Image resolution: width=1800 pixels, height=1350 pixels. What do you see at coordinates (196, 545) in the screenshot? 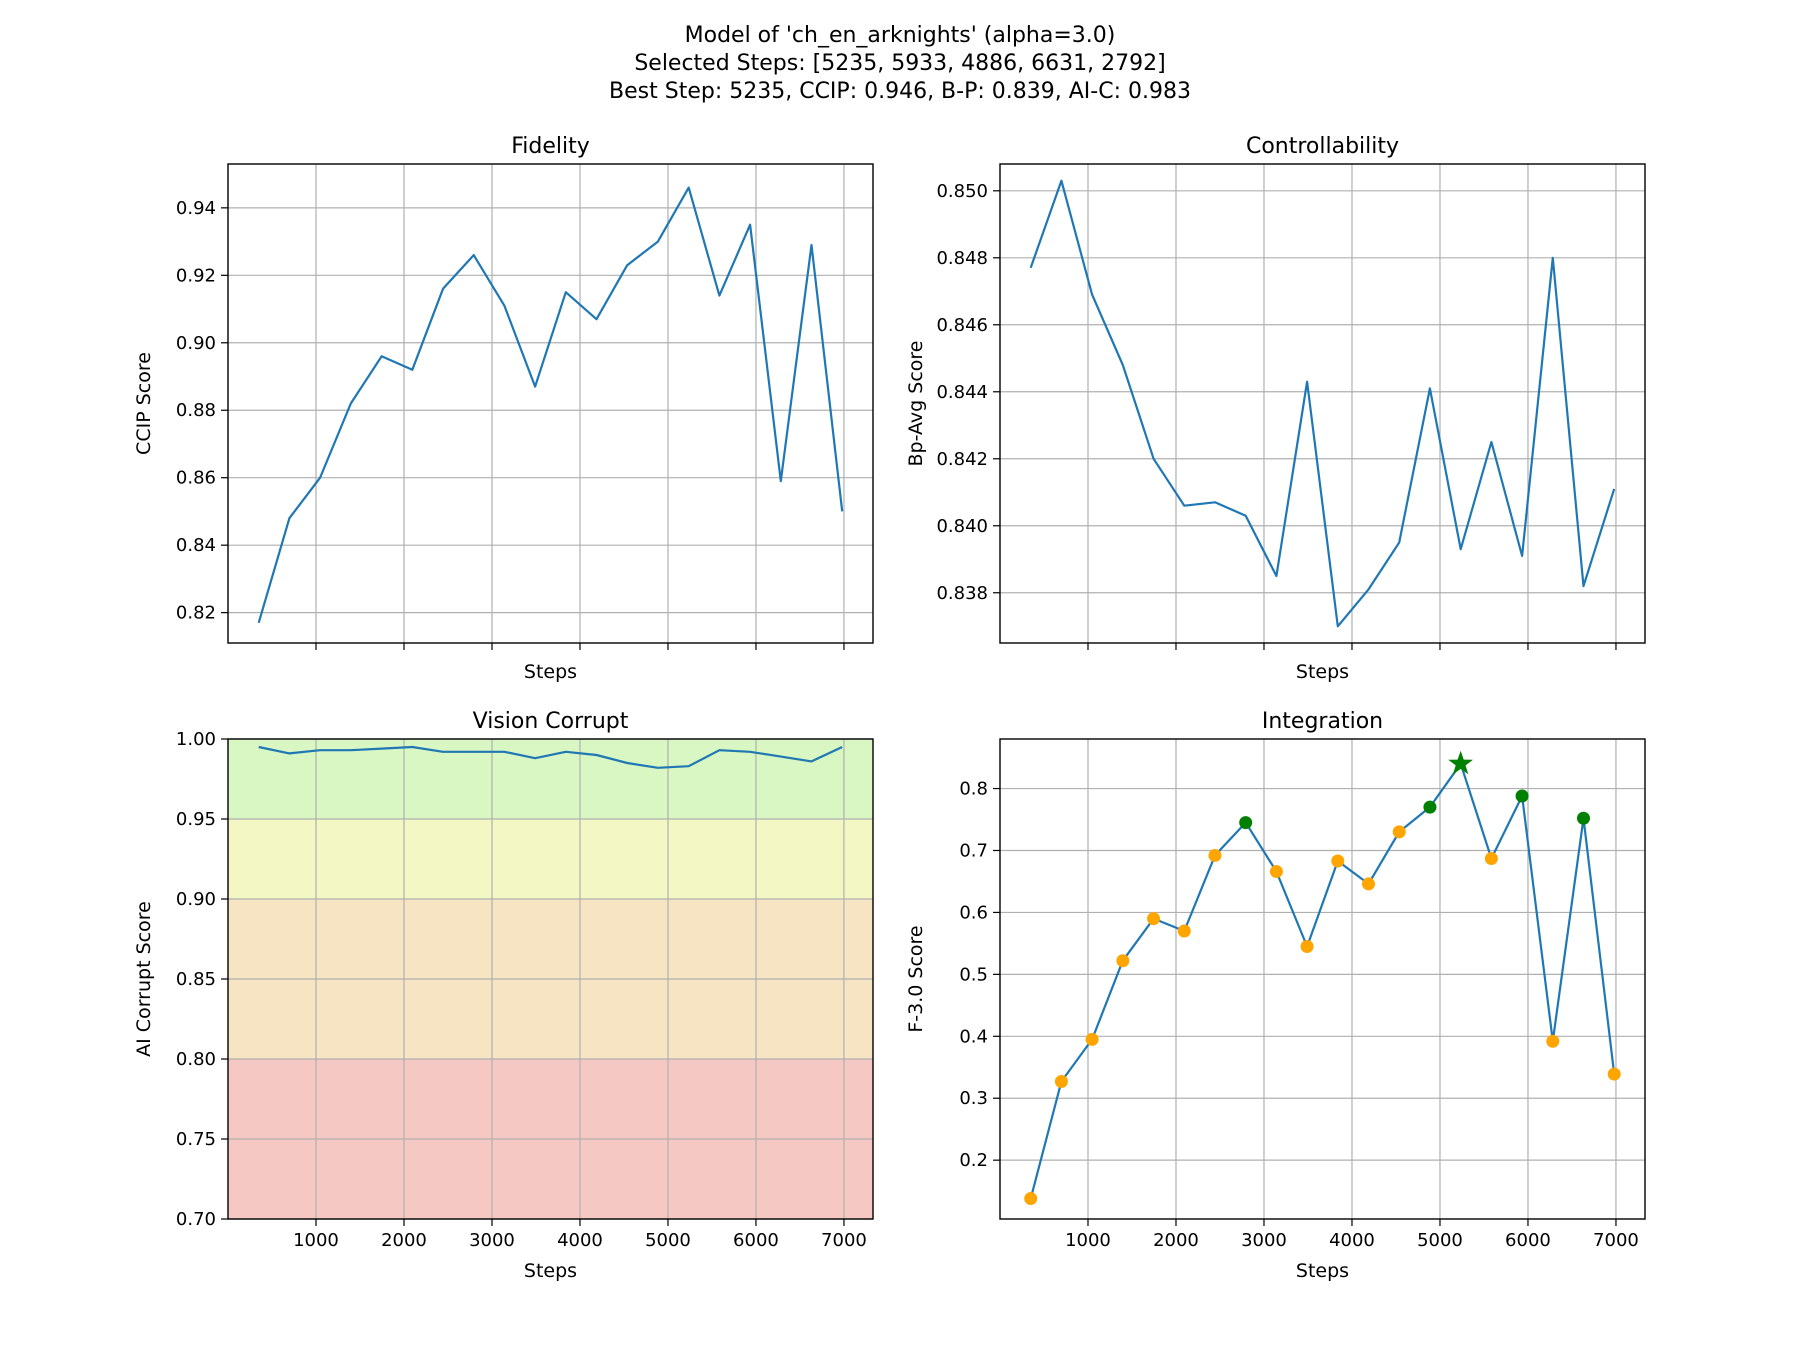
I see `y-tick-label: 0.84` at bounding box center [196, 545].